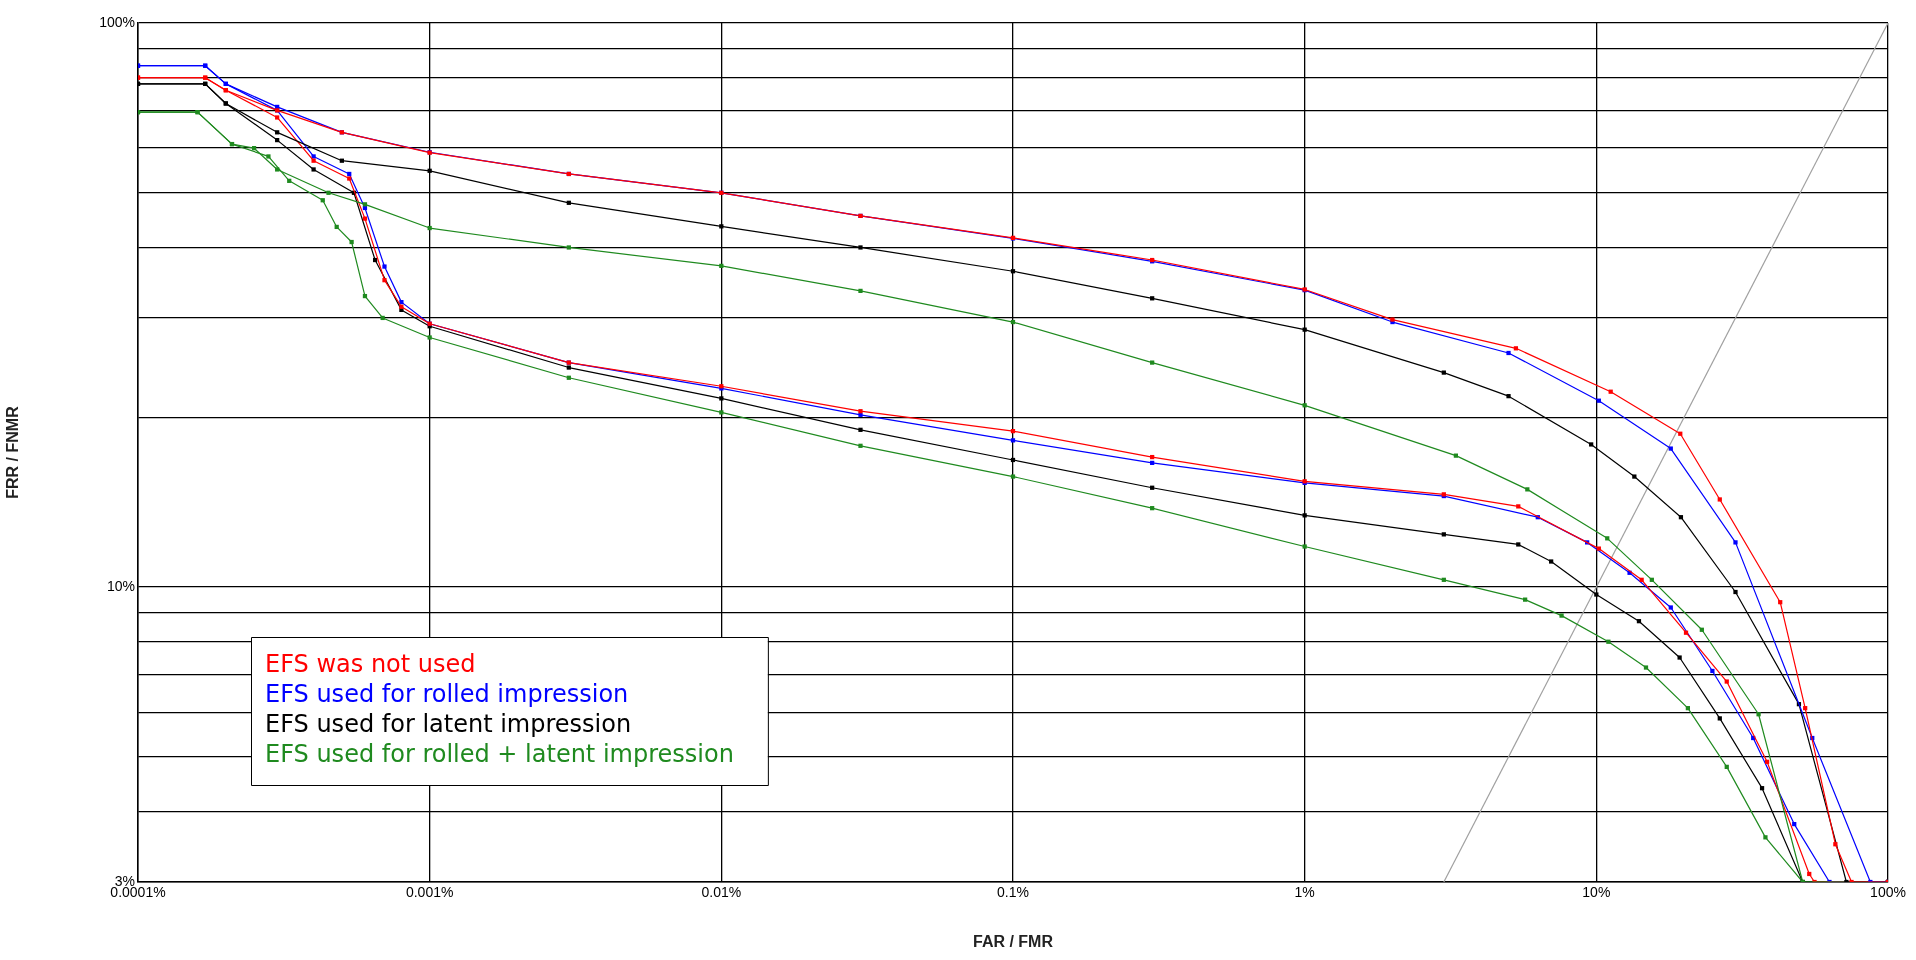 This screenshot has width=1916, height=960. What do you see at coordinates (1304, 892) in the screenshot?
I see `x-tick-label: 1%` at bounding box center [1304, 892].